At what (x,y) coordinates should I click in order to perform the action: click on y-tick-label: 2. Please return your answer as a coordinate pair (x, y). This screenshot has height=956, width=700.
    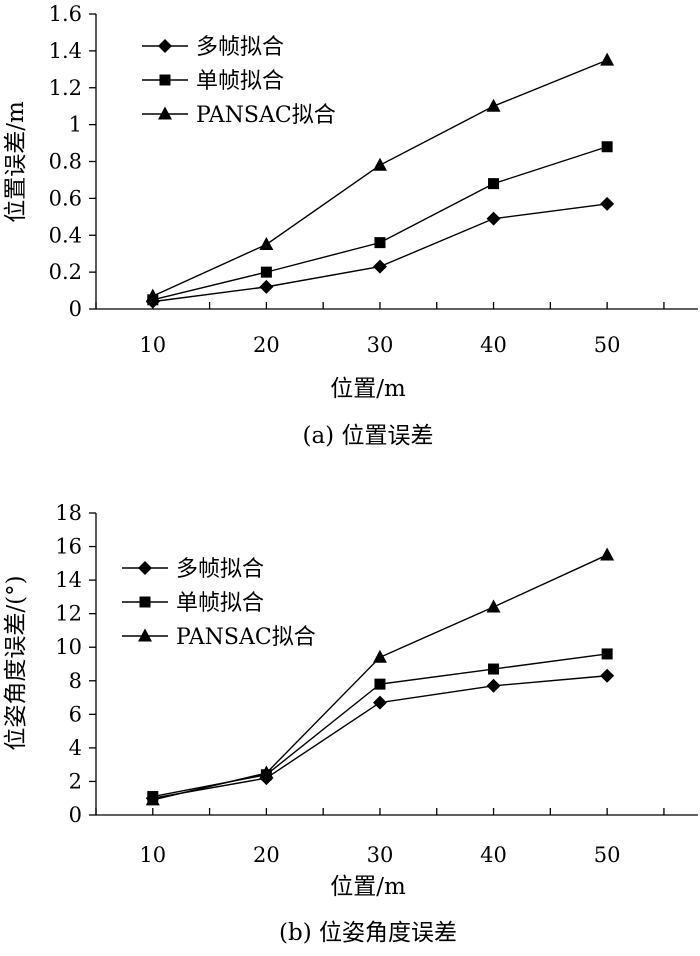
    Looking at the image, I should click on (75, 781).